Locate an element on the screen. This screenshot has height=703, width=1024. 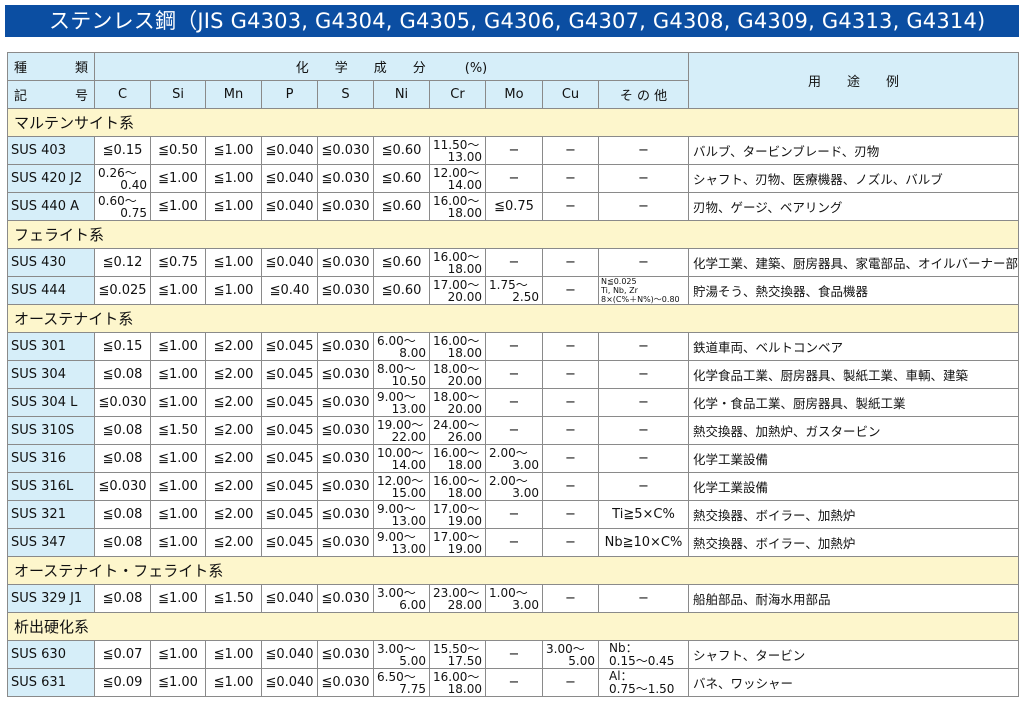
header-element: Mo is located at coordinates (514, 94).